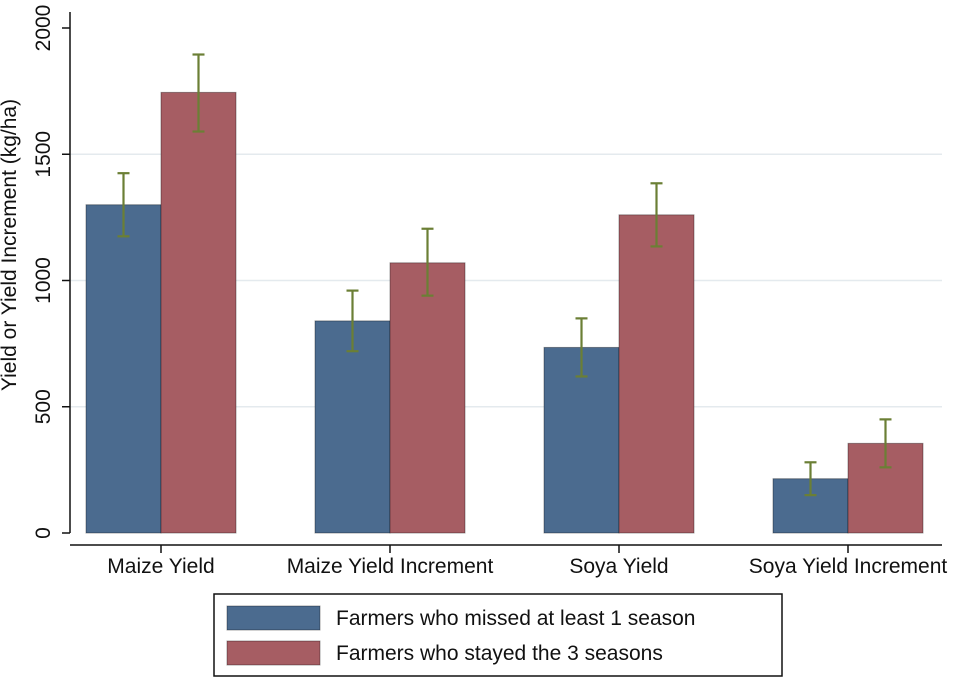 This screenshot has height=678, width=969. I want to click on y-axis-label: Yield or Yield Increment (kg/ha), so click(10, 245).